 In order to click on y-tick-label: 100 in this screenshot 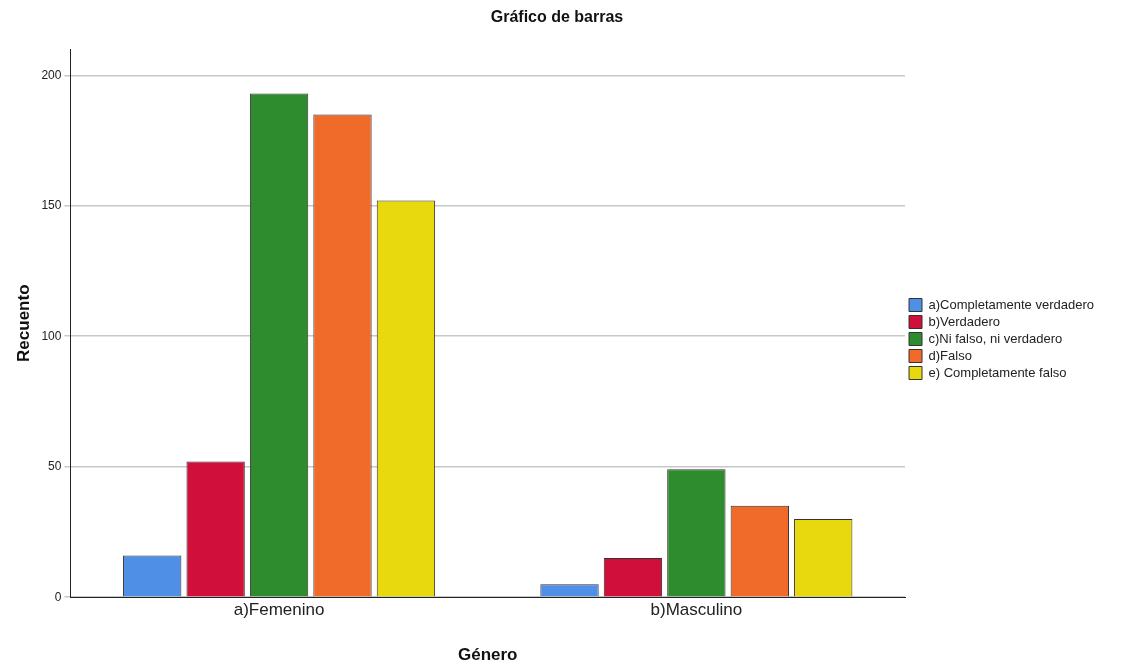, I will do `click(51, 335)`.